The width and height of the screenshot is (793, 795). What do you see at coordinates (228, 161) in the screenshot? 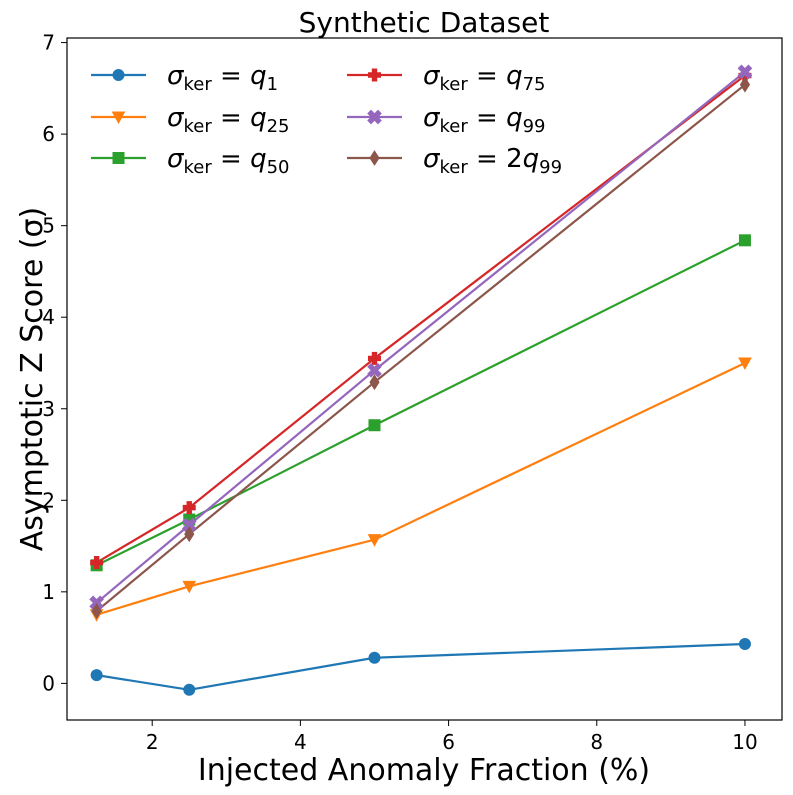
I see `legend-label: σker = q50` at bounding box center [228, 161].